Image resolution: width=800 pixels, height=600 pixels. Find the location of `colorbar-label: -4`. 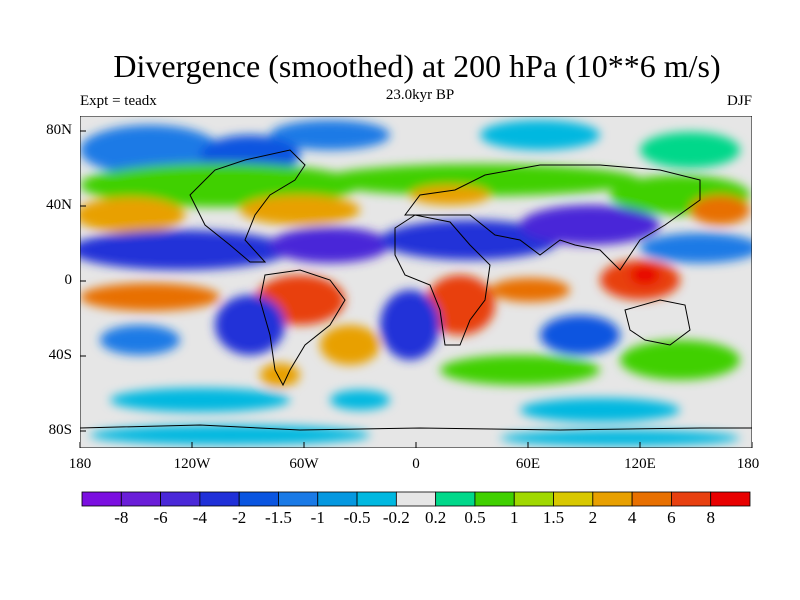

colorbar-label: -4 is located at coordinates (199, 517).